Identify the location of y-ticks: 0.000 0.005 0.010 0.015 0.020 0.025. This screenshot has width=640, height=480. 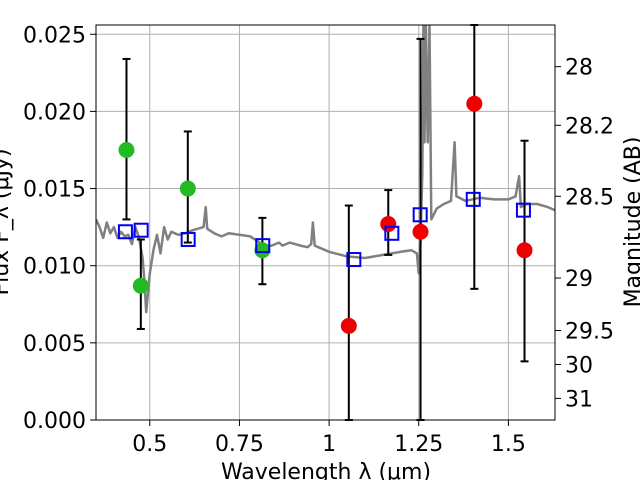
(59, 228).